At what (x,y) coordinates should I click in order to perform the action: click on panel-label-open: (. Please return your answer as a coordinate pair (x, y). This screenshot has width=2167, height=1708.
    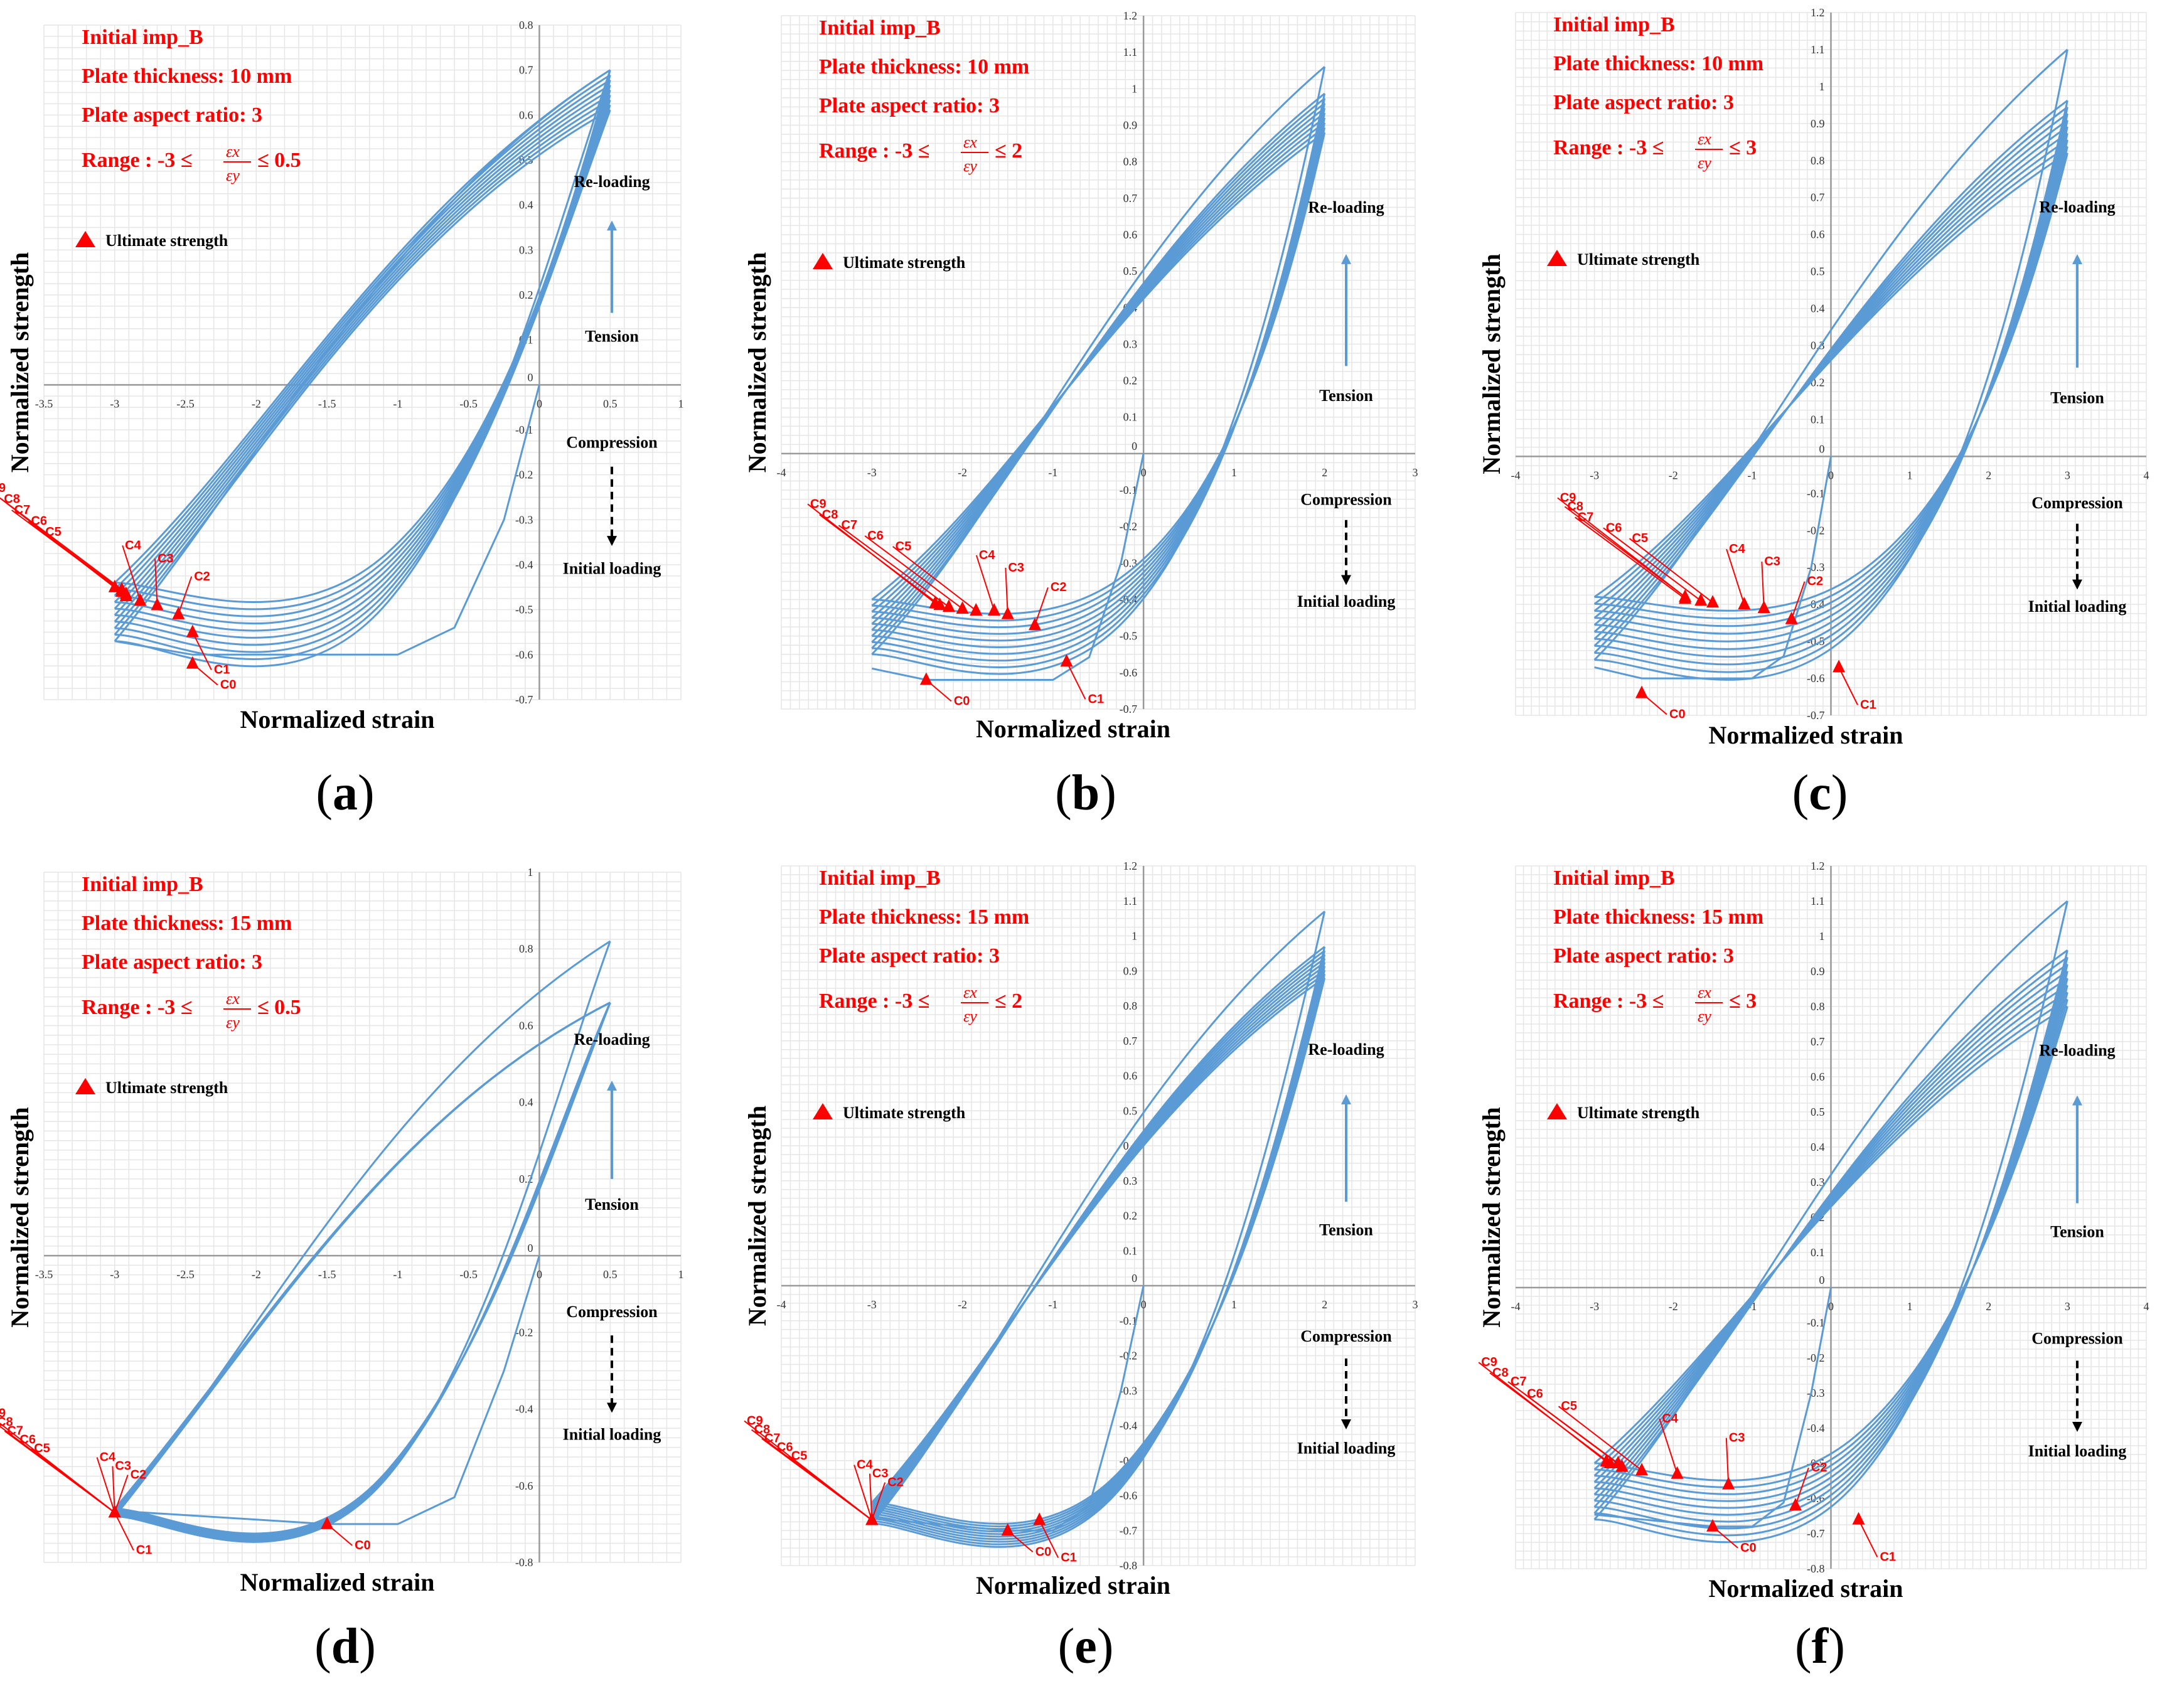
    Looking at the image, I should click on (322, 1646).